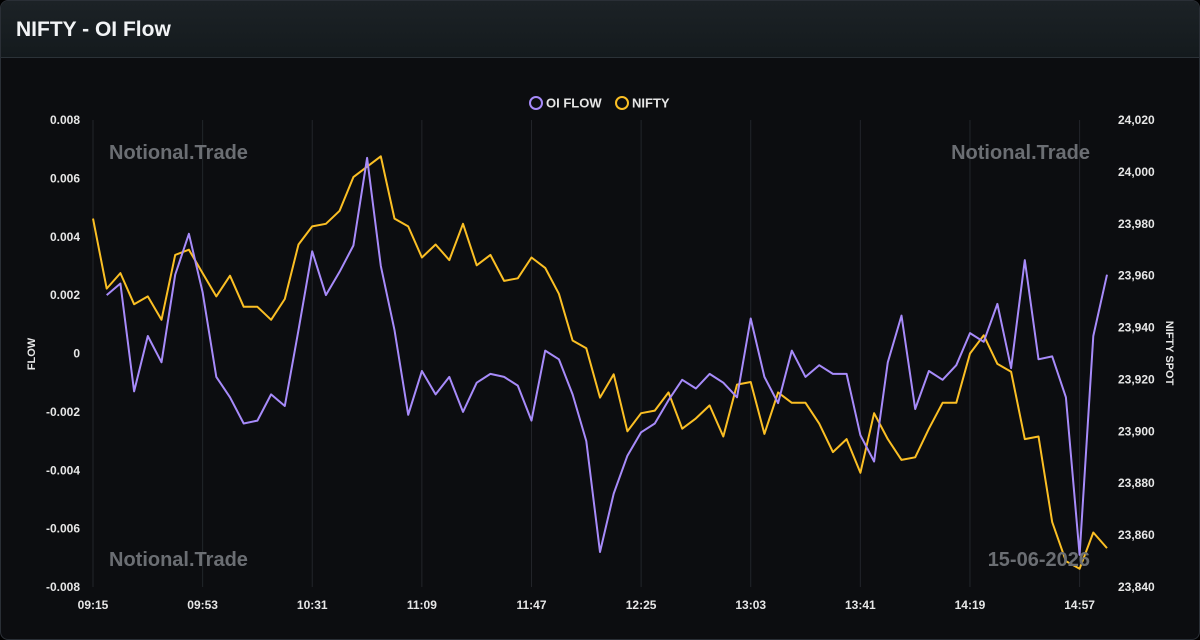 The image size is (1200, 640). What do you see at coordinates (1136, 535) in the screenshot?
I see `y-tick-label-right: 23,860` at bounding box center [1136, 535].